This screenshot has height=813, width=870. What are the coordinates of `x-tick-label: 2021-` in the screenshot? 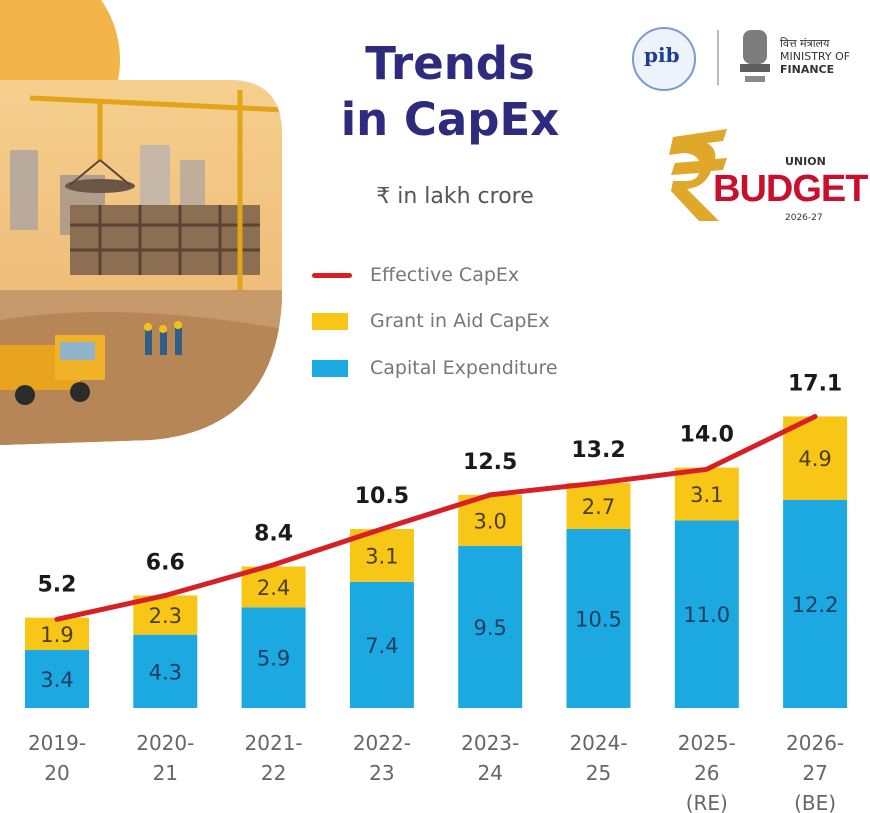 It's located at (274, 743).